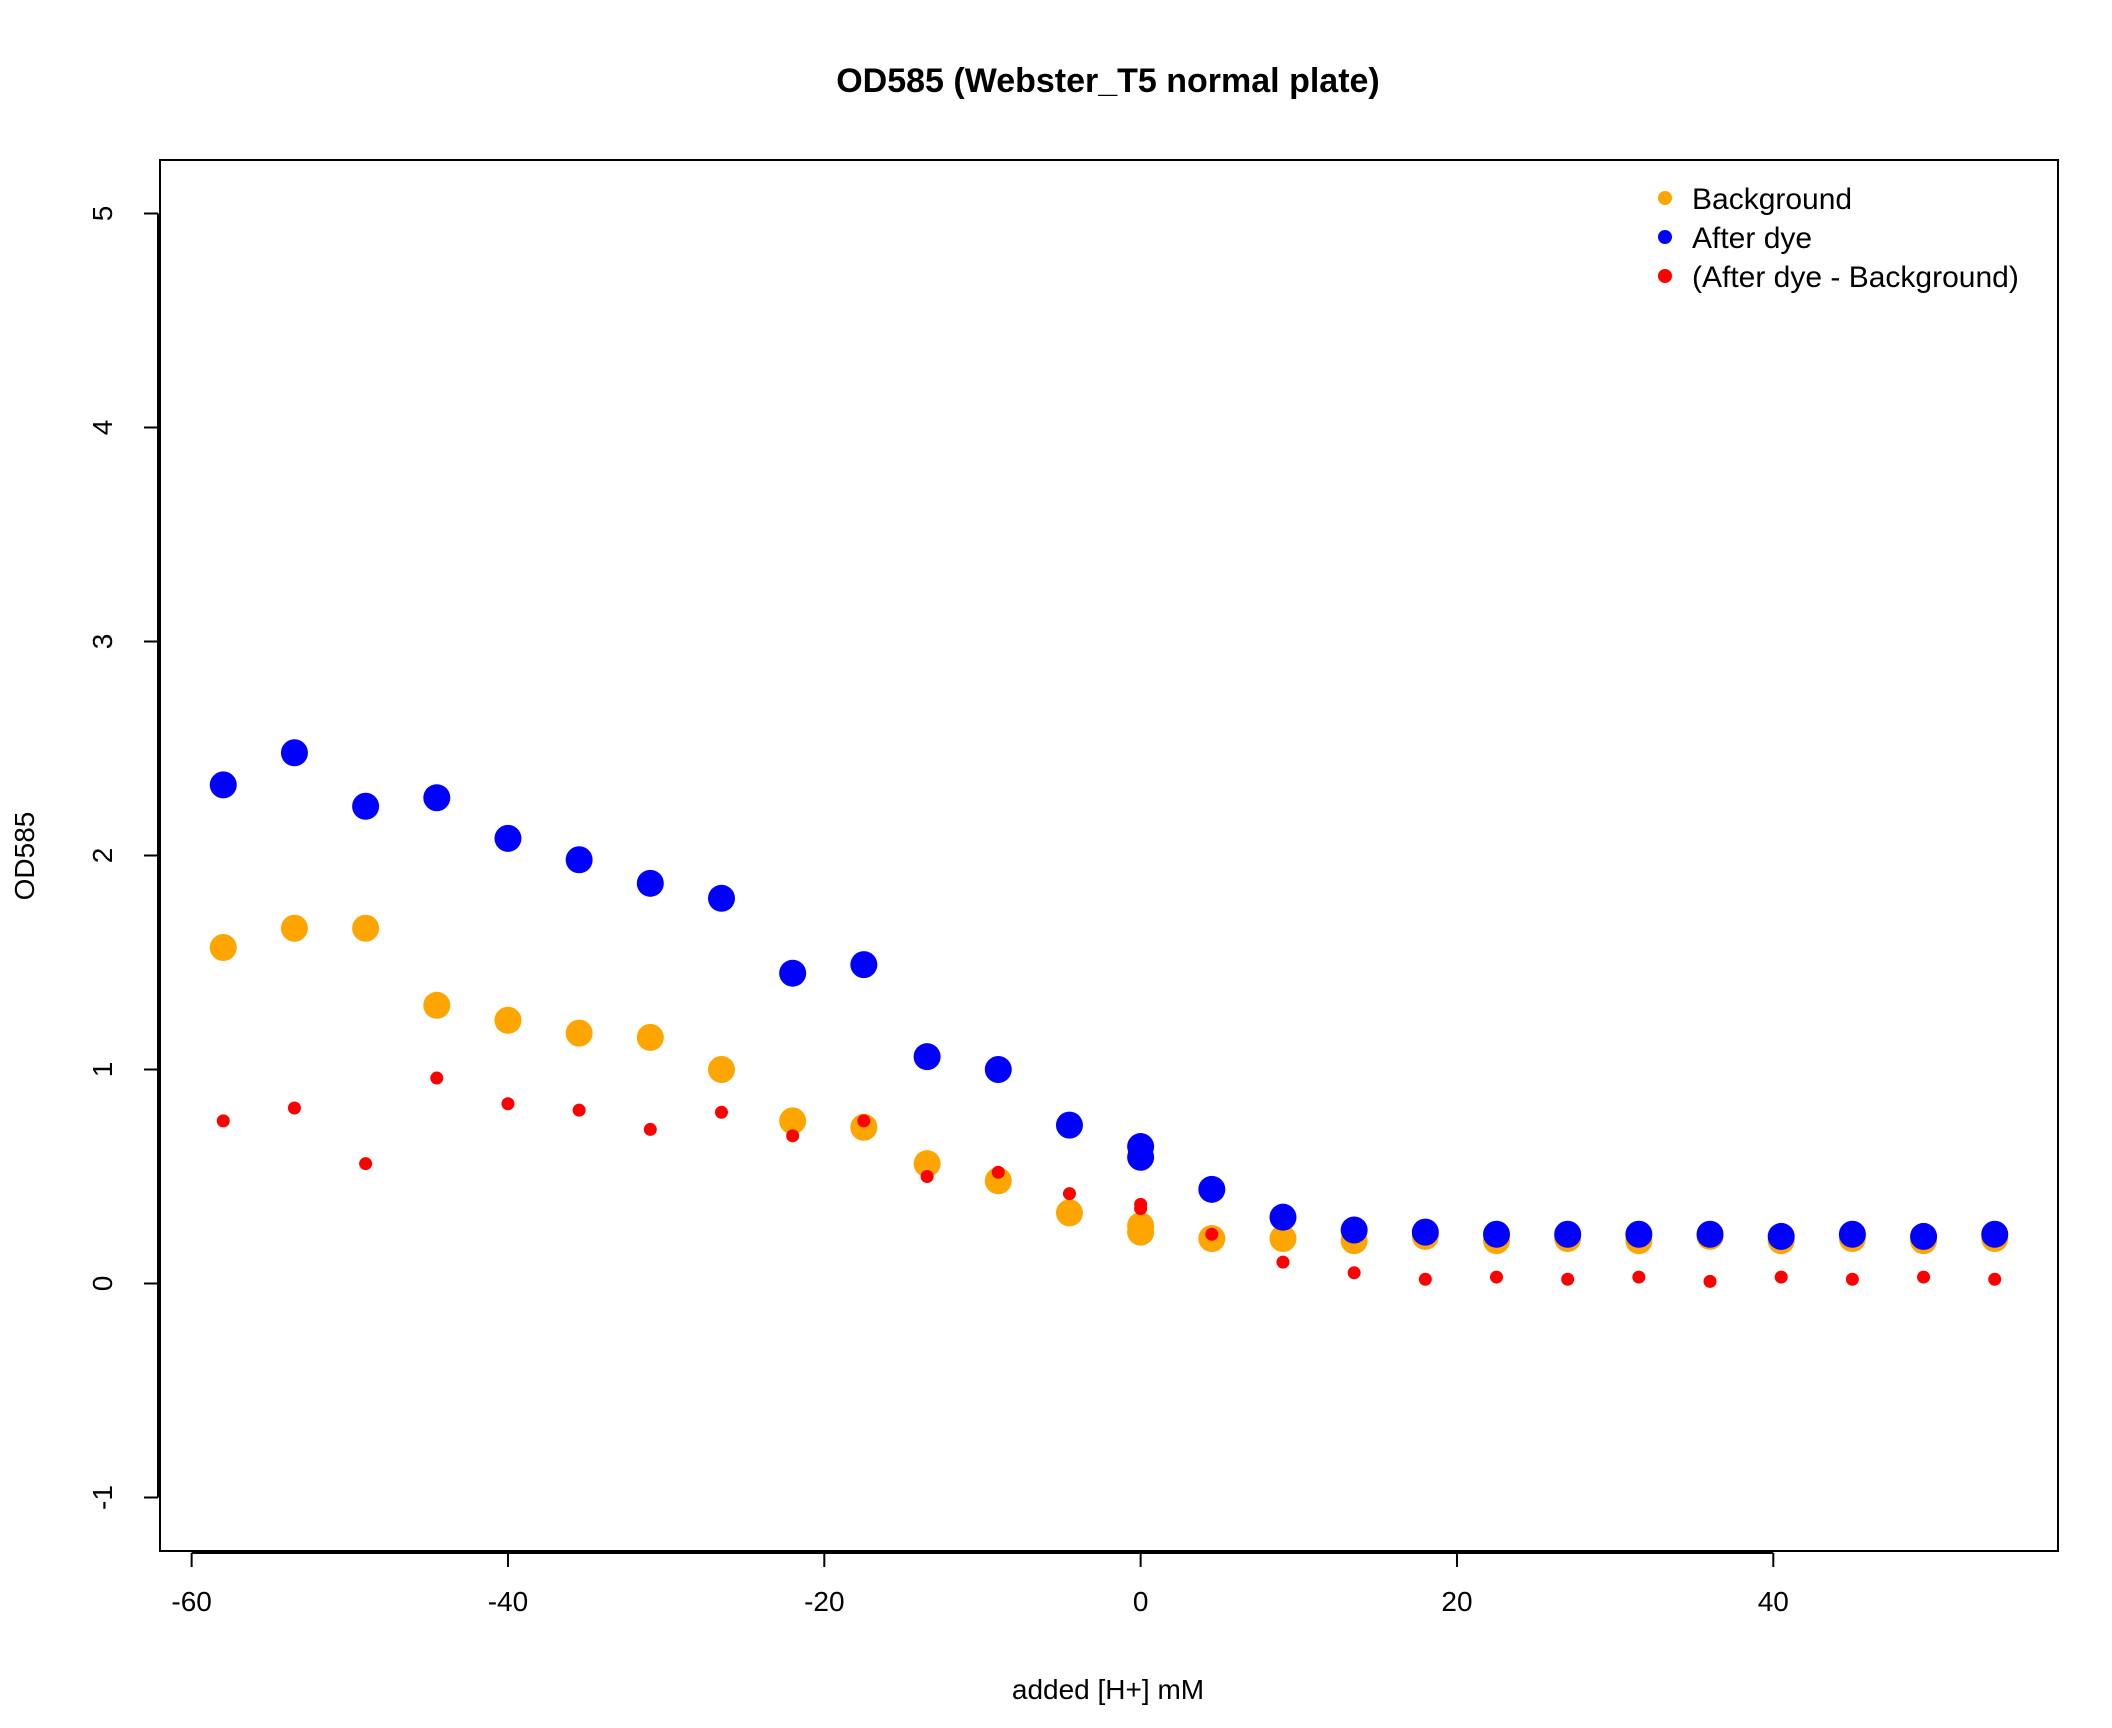 Image resolution: width=2112 pixels, height=1728 pixels. Describe the element at coordinates (1772, 199) in the screenshot. I see `legend-label: Background` at that location.